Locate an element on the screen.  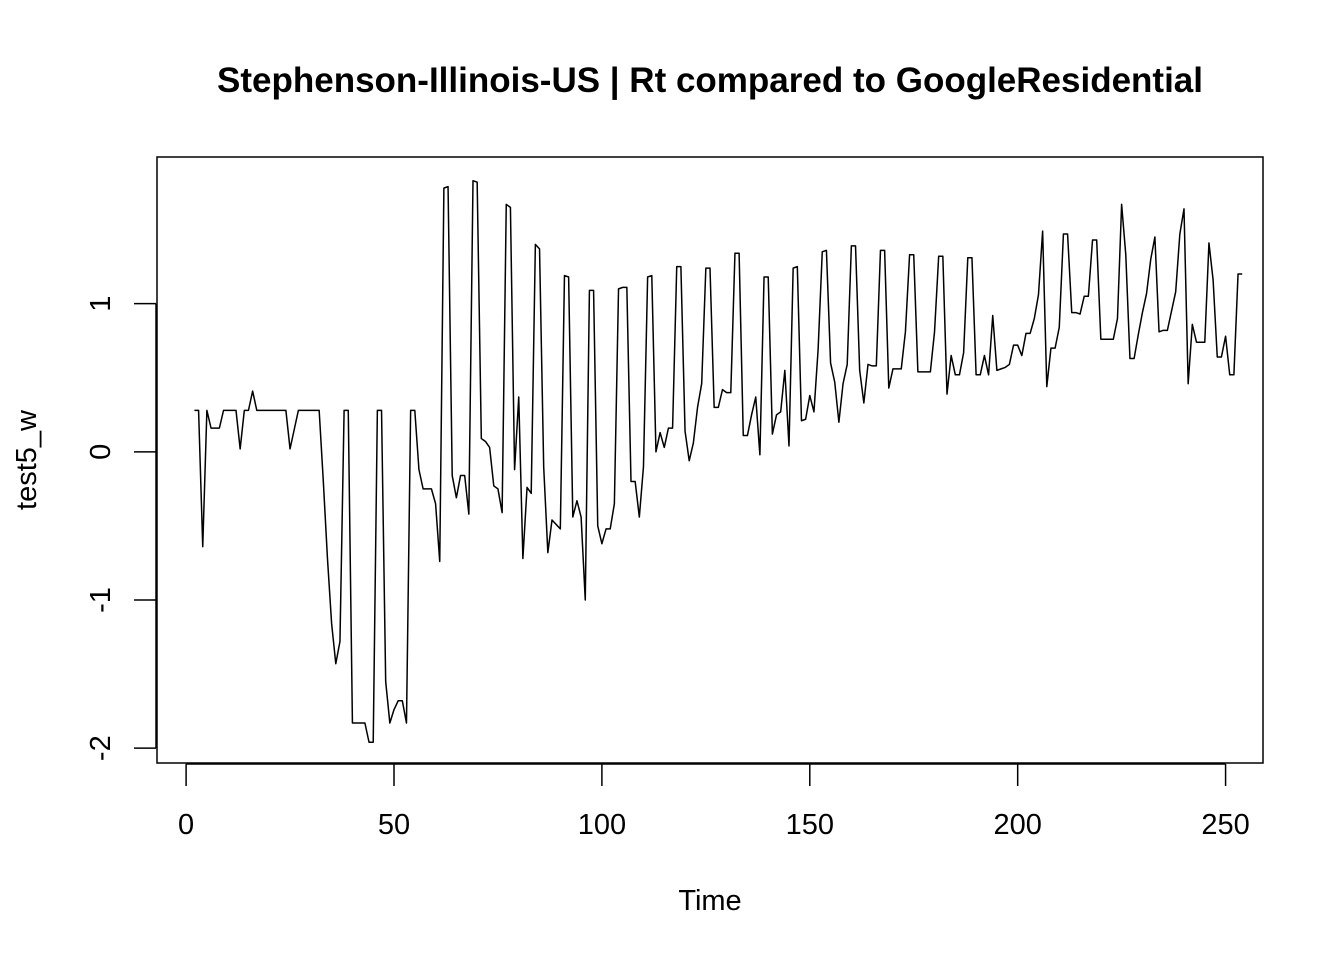
x-tick-label: 50 is located at coordinates (394, 825).